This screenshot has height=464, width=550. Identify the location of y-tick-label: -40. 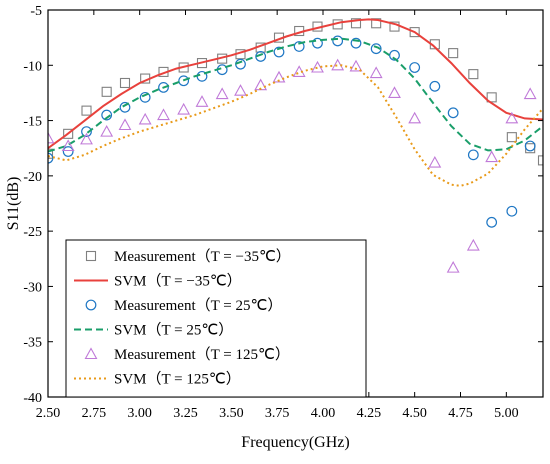
(32, 398).